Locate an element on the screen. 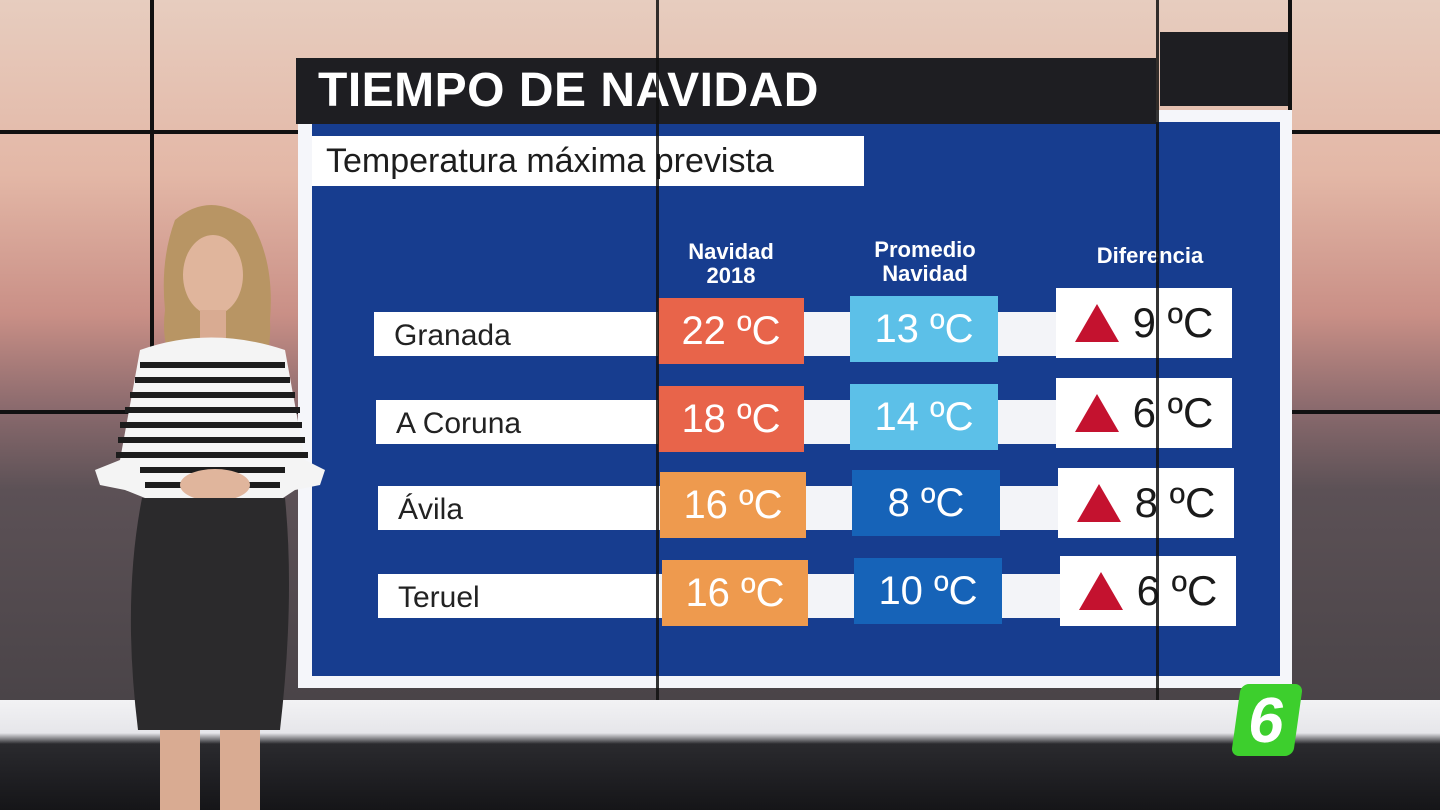 The image size is (1440, 810). col-head-line: 2018 is located at coordinates (731, 275).